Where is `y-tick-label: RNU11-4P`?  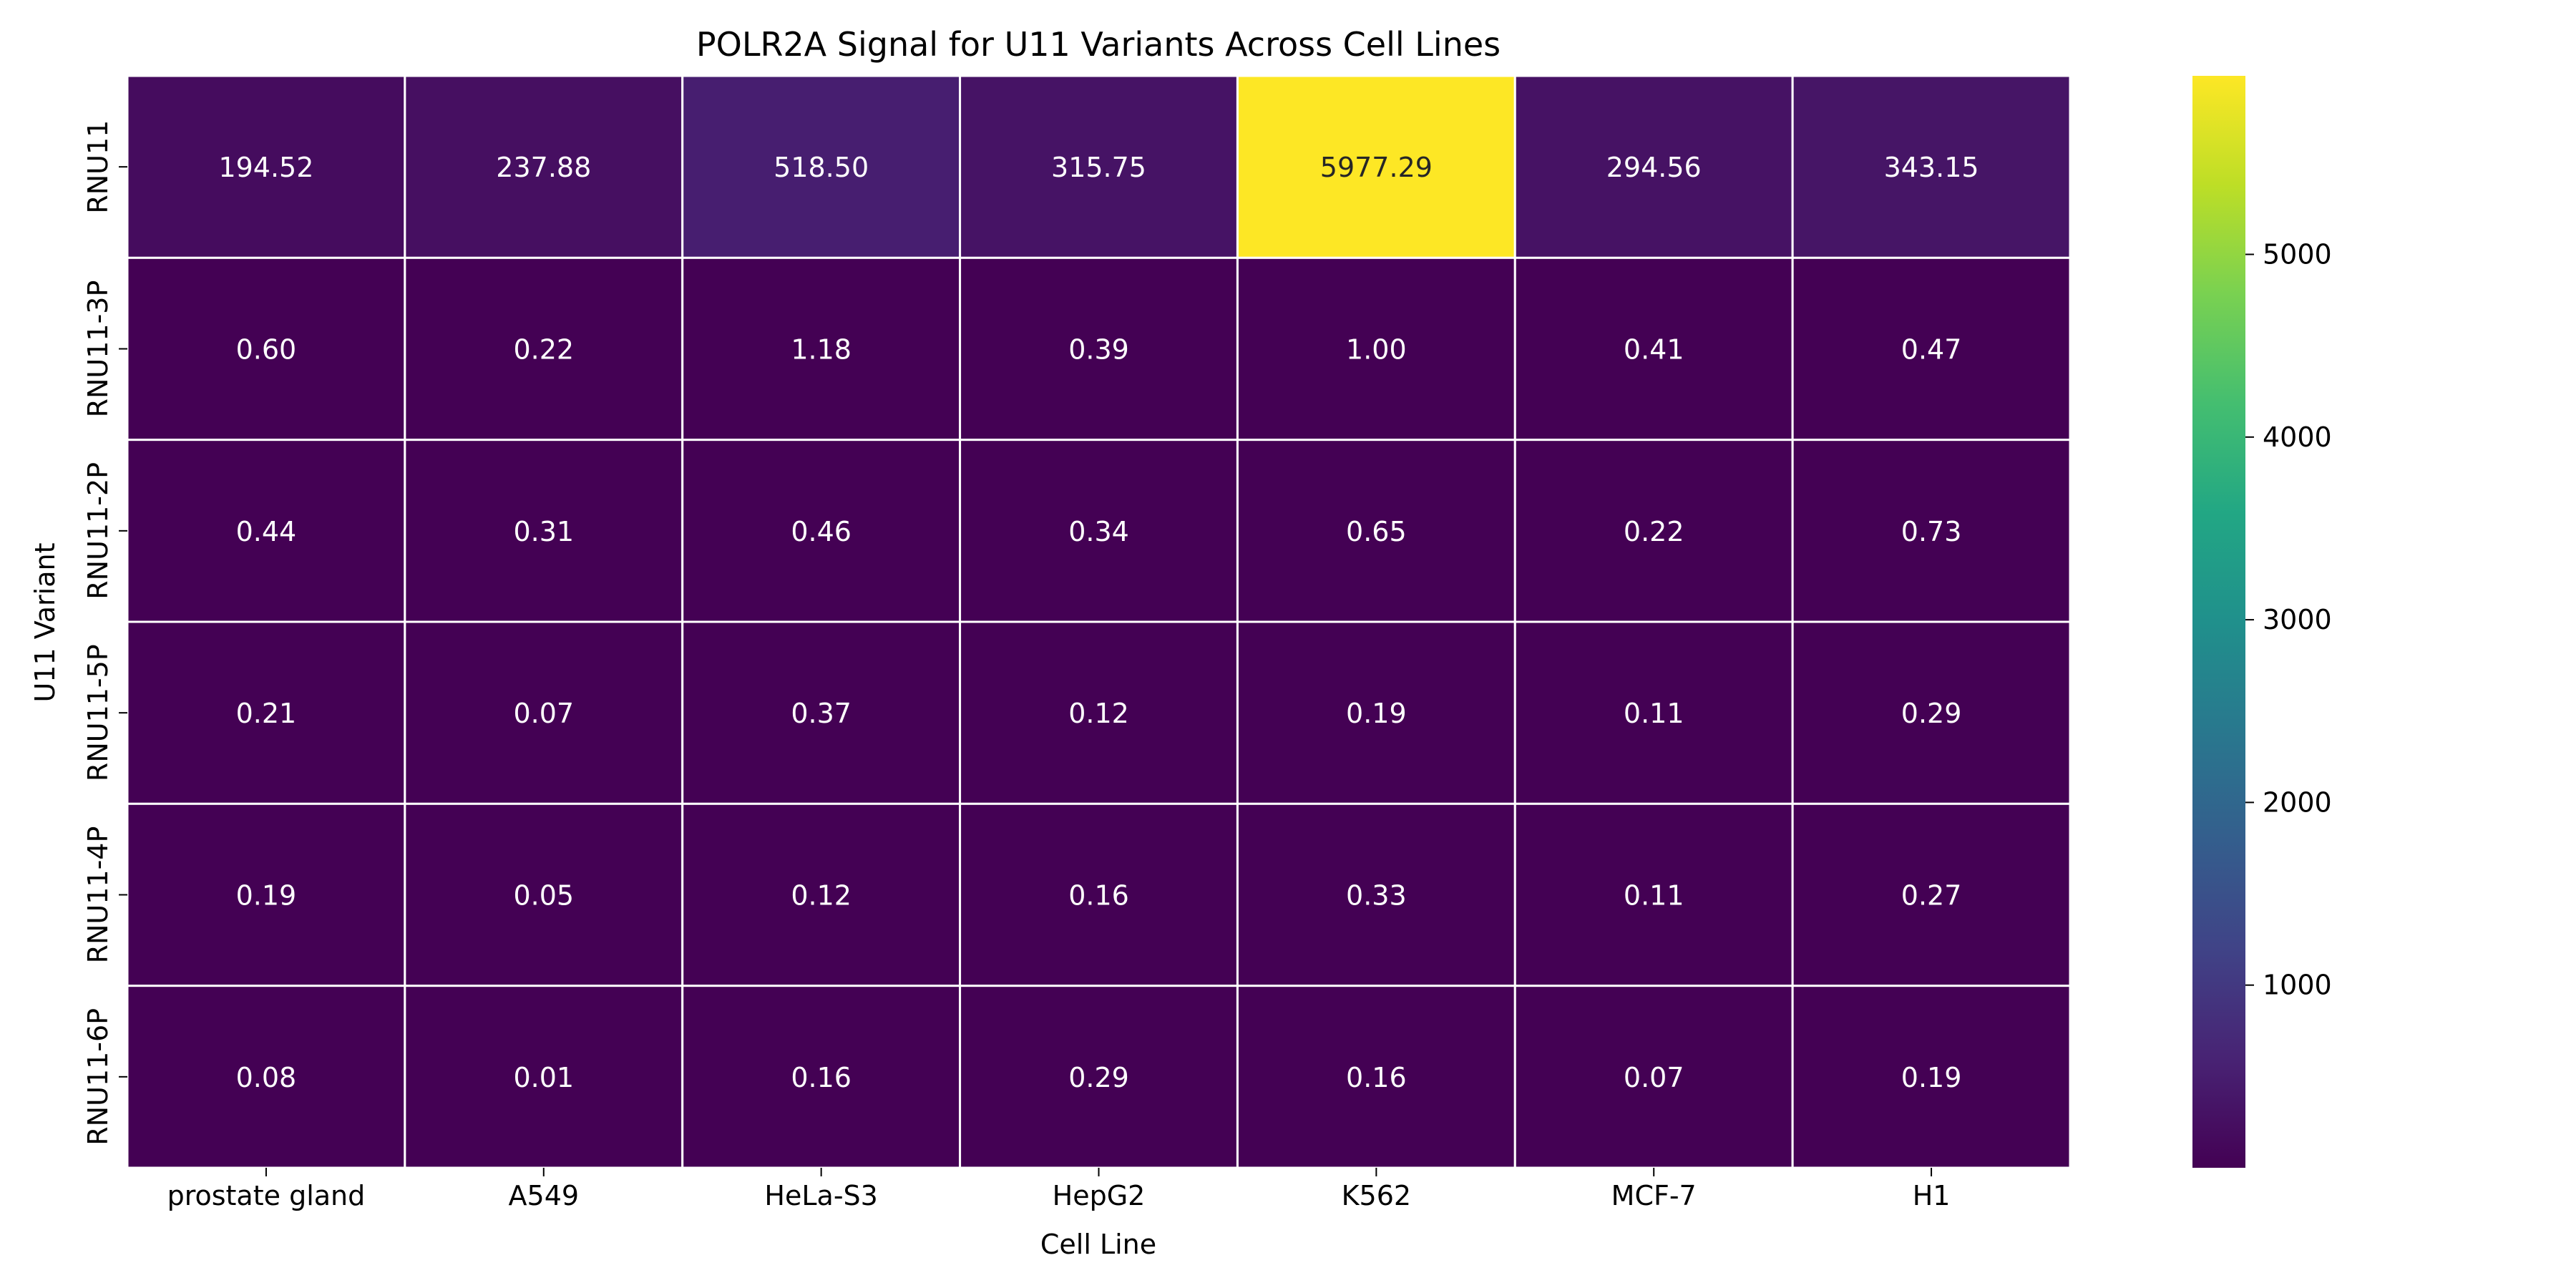
y-tick-label: RNU11-4P is located at coordinates (98, 895).